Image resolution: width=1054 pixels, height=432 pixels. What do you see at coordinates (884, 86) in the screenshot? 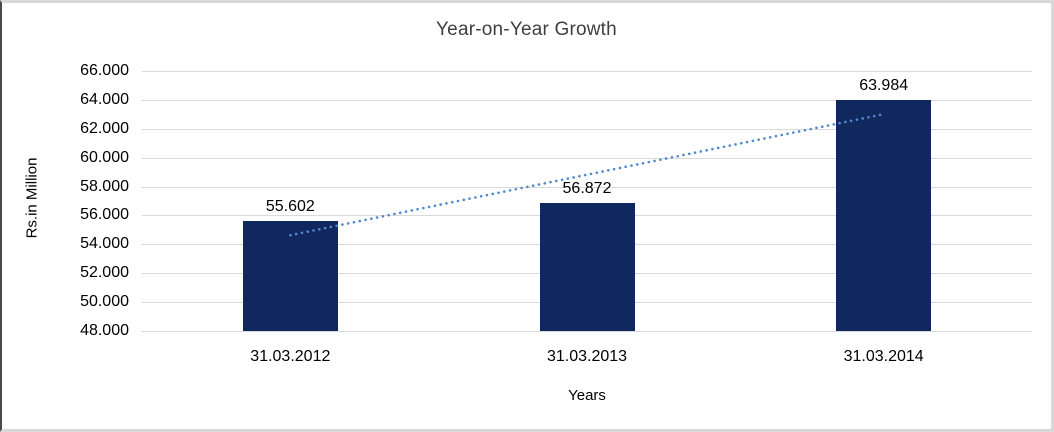
I see `bar-value-label: 63.984` at bounding box center [884, 86].